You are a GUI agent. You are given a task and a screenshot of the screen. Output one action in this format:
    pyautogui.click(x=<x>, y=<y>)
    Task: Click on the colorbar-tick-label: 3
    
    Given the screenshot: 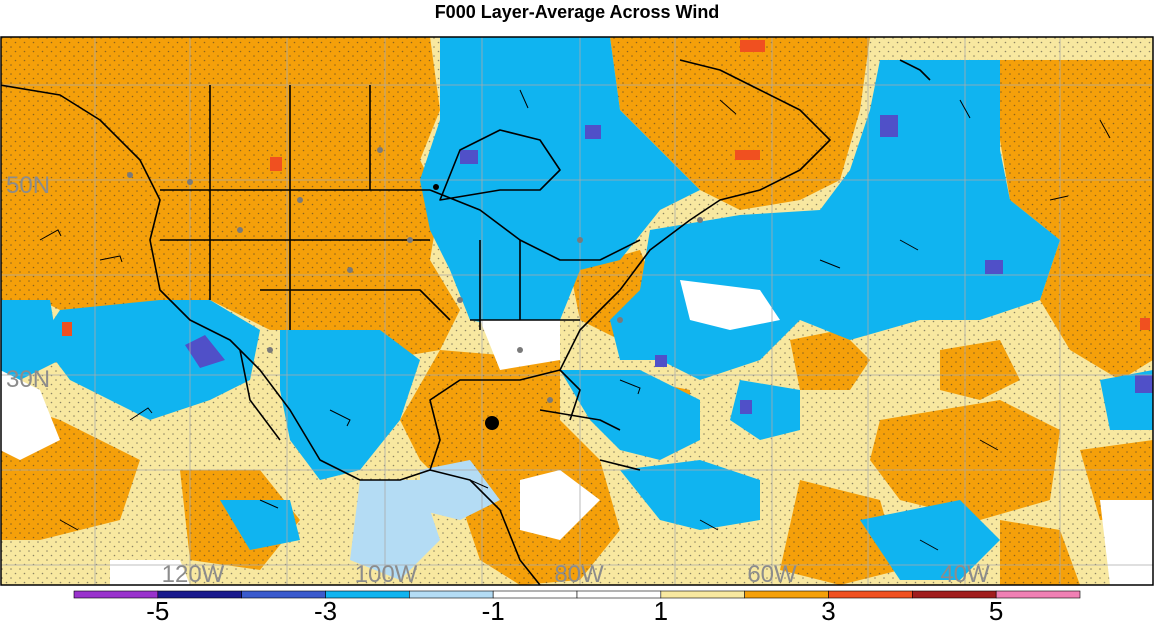 What is the action you would take?
    pyautogui.click(x=828, y=609)
    